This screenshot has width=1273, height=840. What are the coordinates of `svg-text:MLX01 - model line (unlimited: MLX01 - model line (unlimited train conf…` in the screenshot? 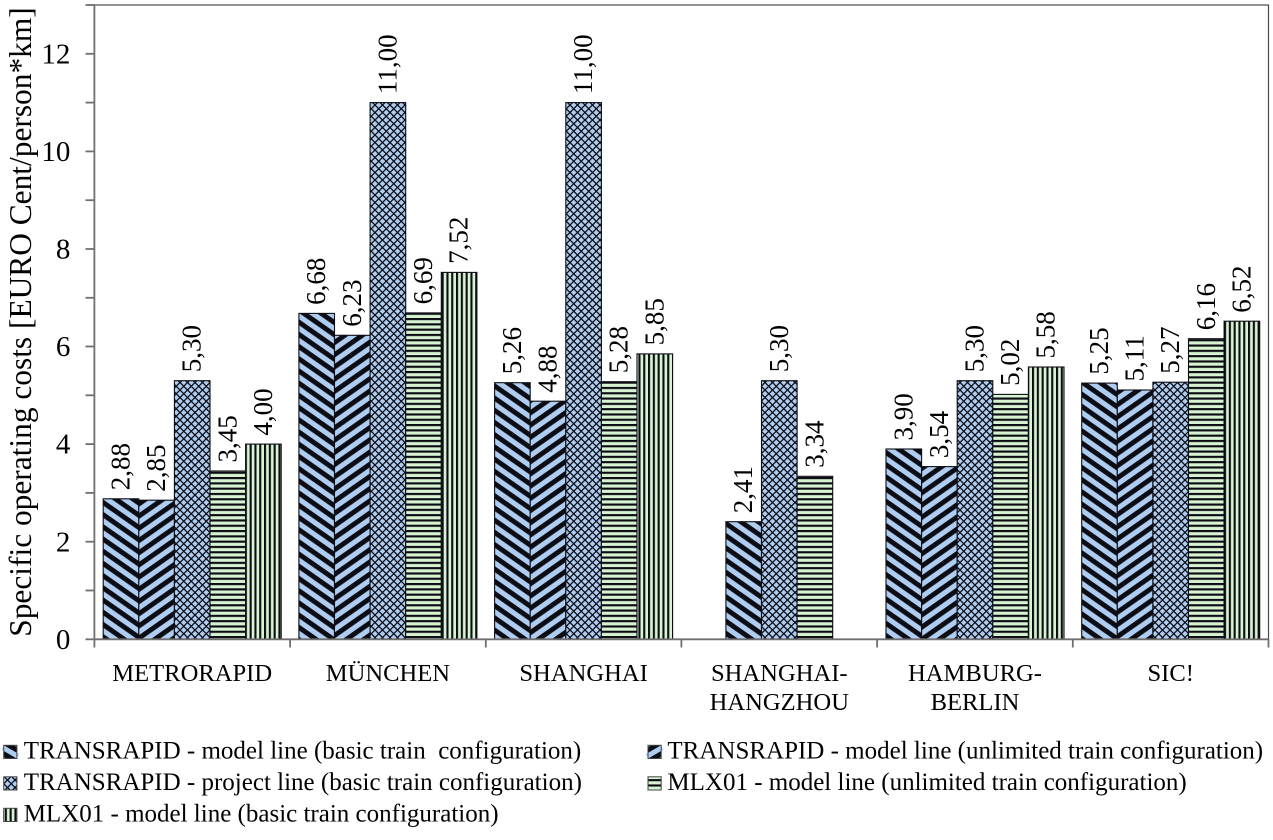 It's located at (926, 782).